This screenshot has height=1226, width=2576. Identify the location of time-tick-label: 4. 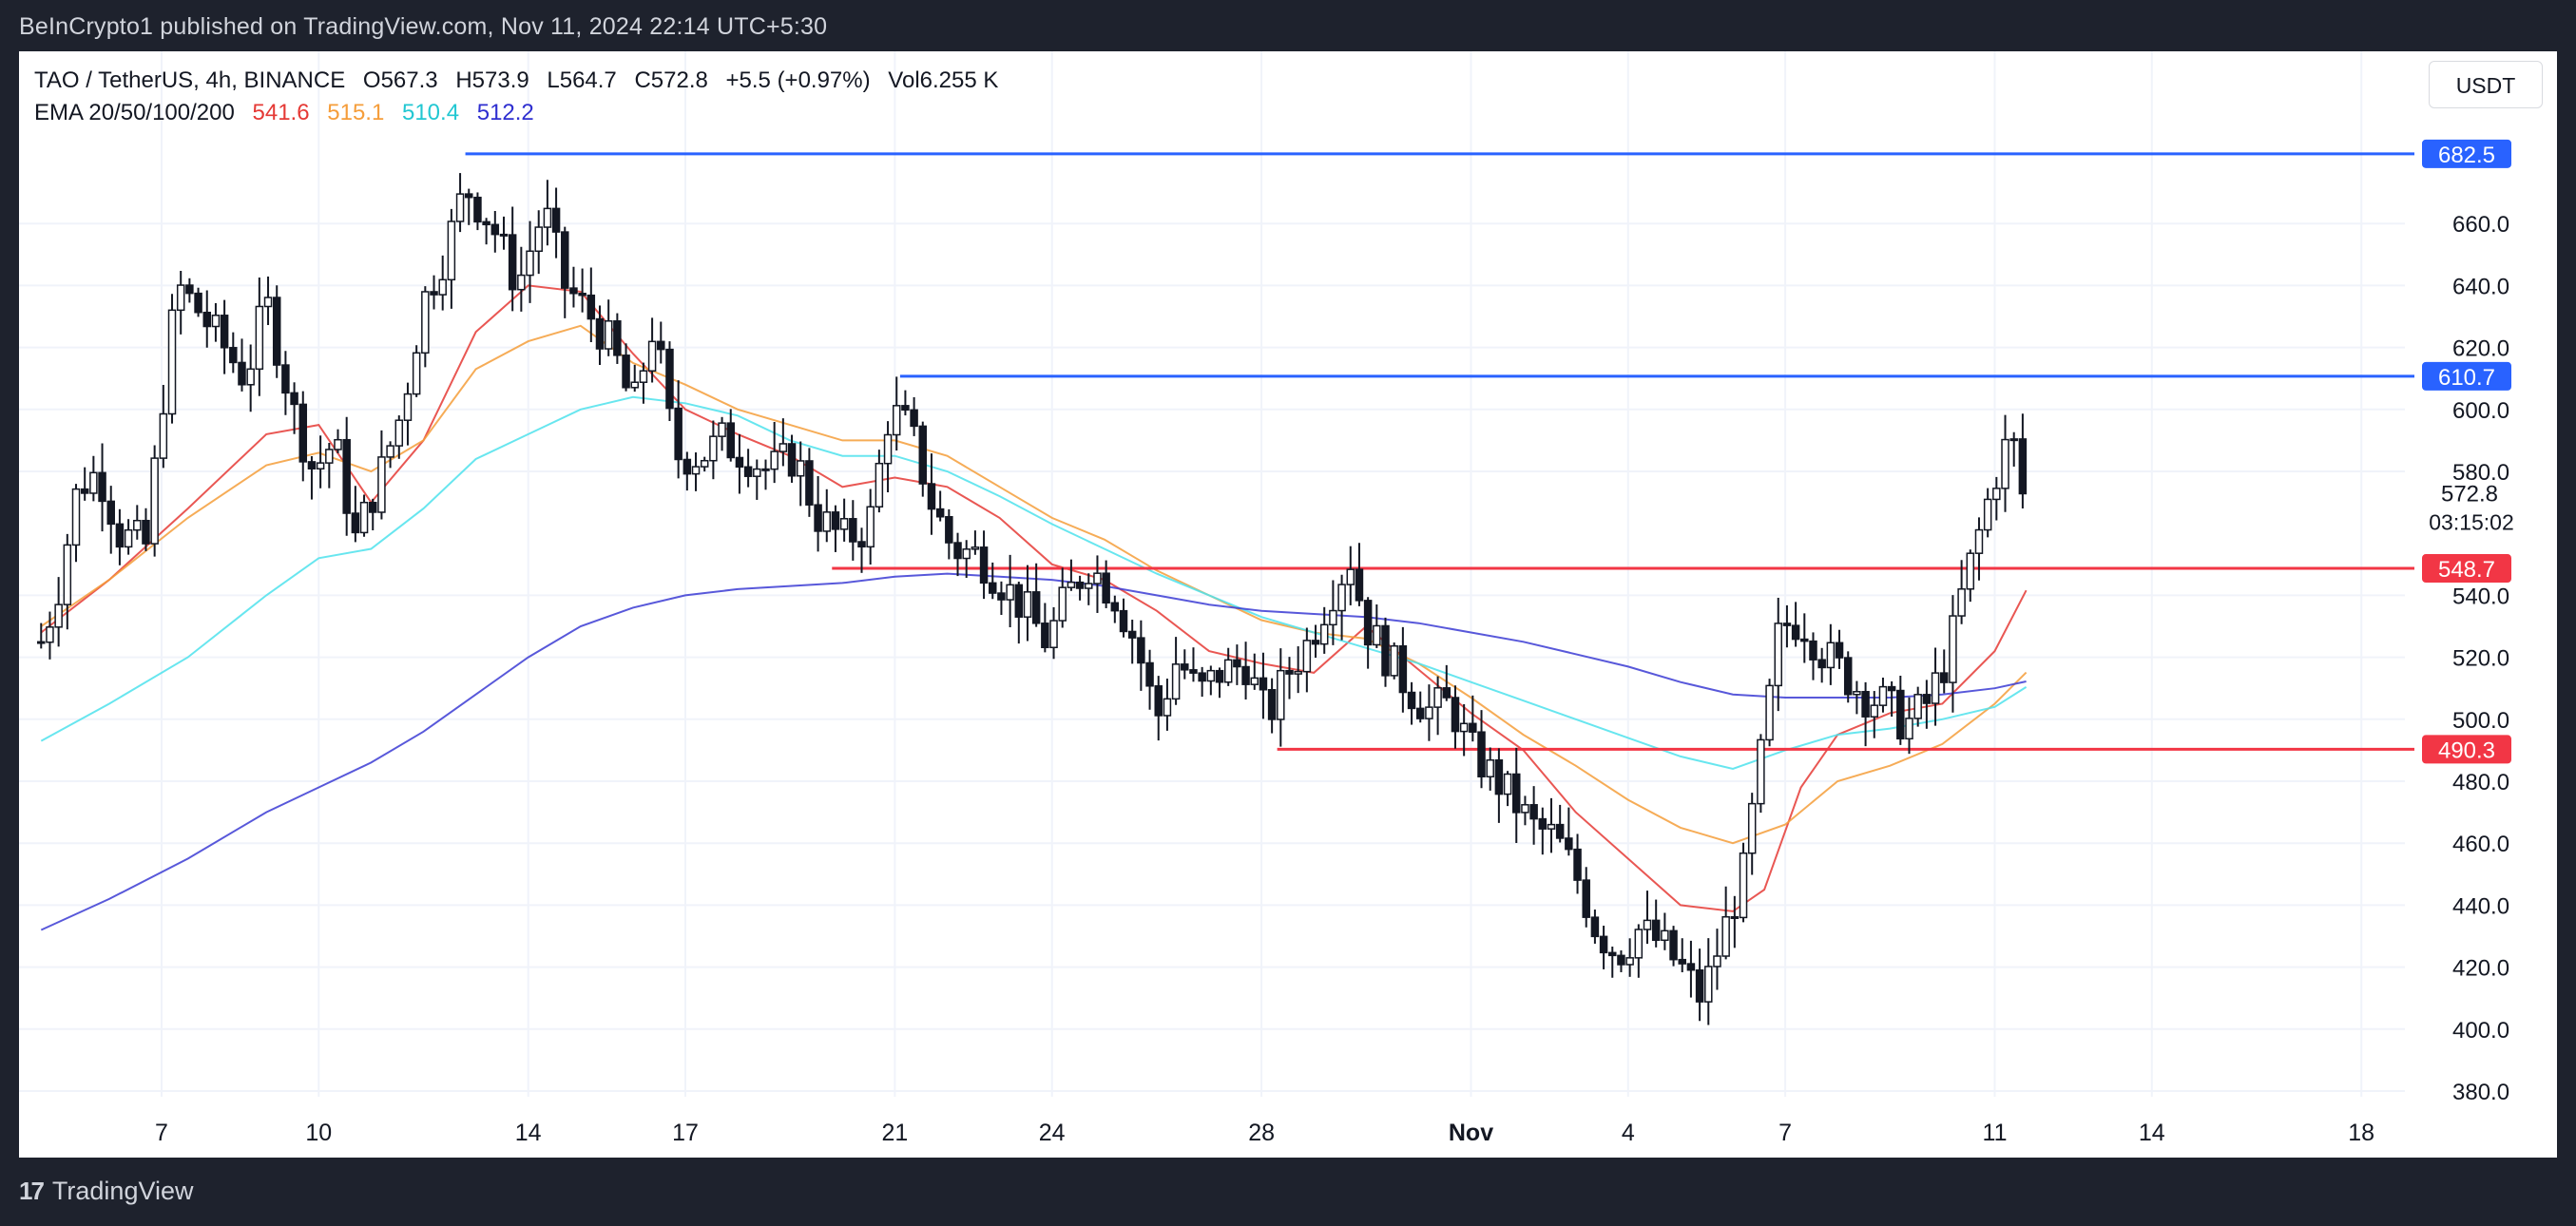
(1628, 1133).